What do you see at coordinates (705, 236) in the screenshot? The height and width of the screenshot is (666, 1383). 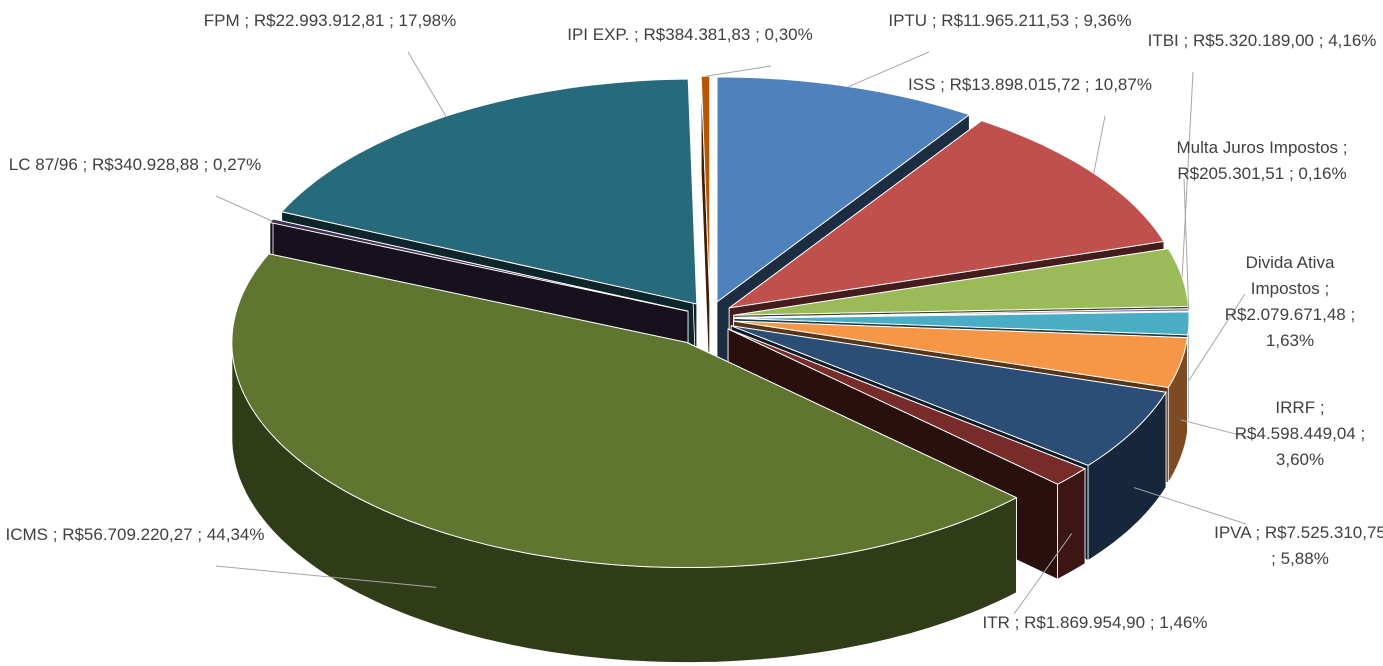 I see `slice` at bounding box center [705, 236].